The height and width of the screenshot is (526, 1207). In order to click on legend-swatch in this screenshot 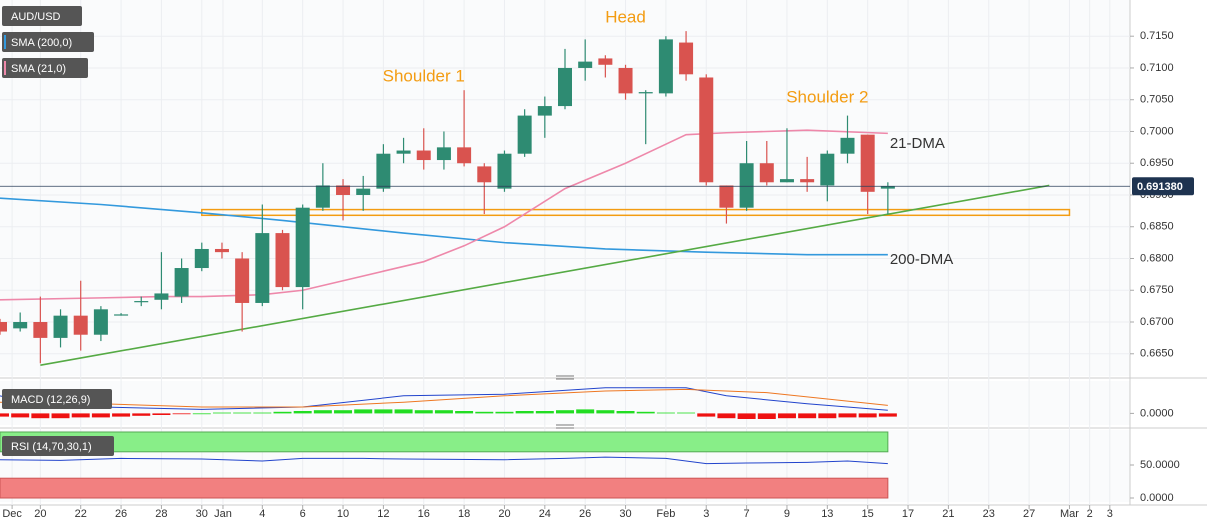, I will do `click(5, 68)`.